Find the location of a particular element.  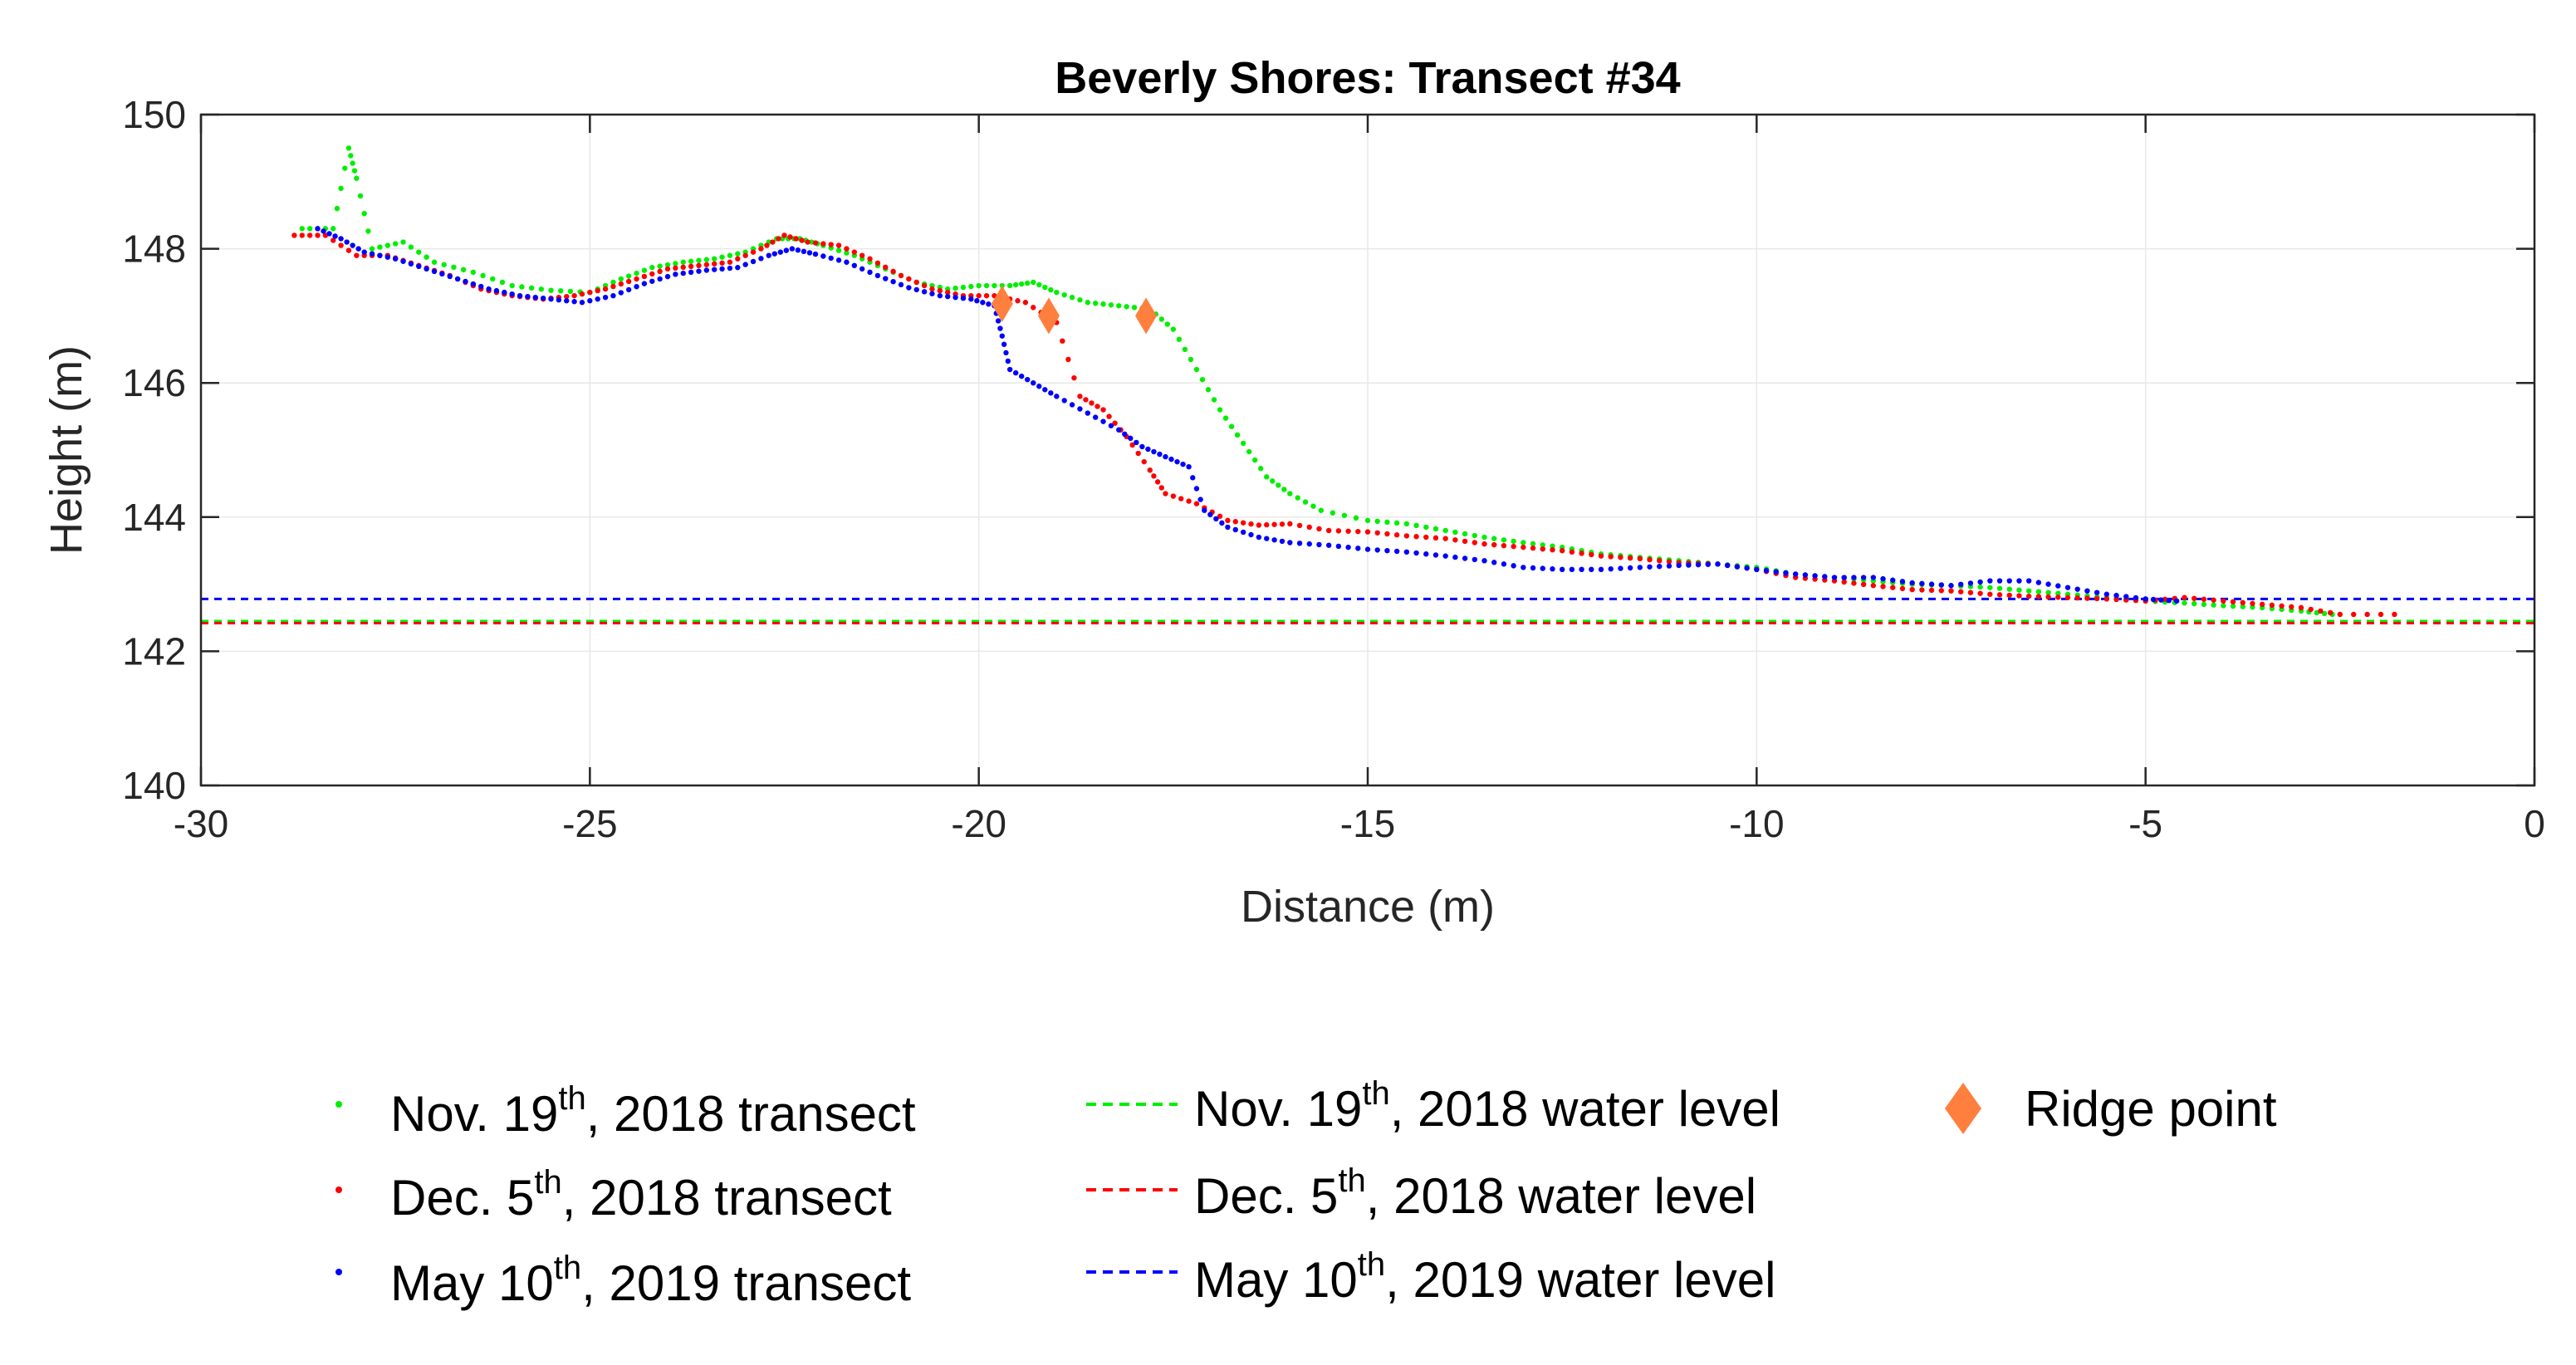

y-tick-label: 146 is located at coordinates (154, 382).